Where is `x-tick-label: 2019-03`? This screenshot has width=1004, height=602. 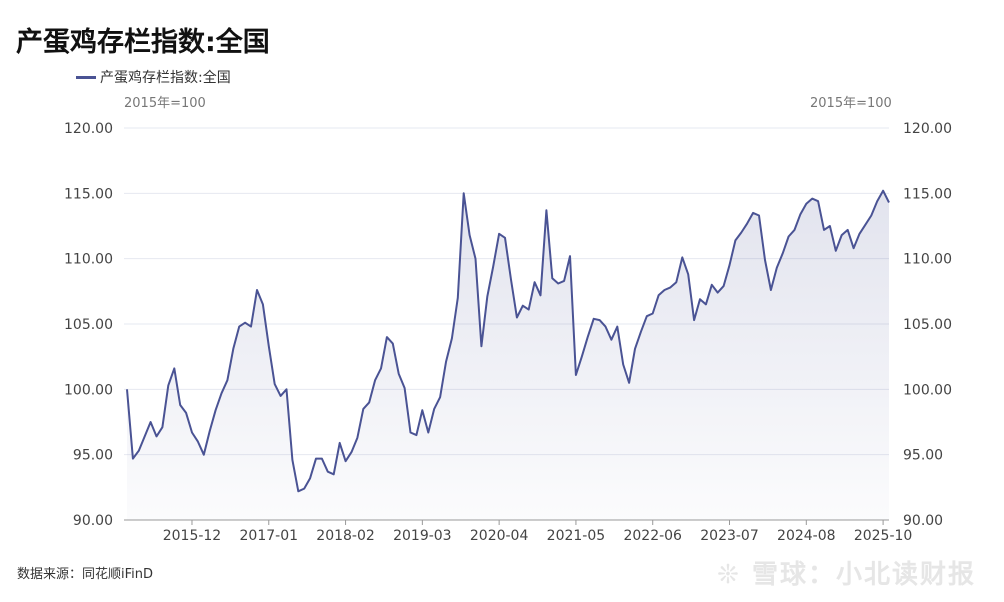
x-tick-label: 2019-03 is located at coordinates (422, 536).